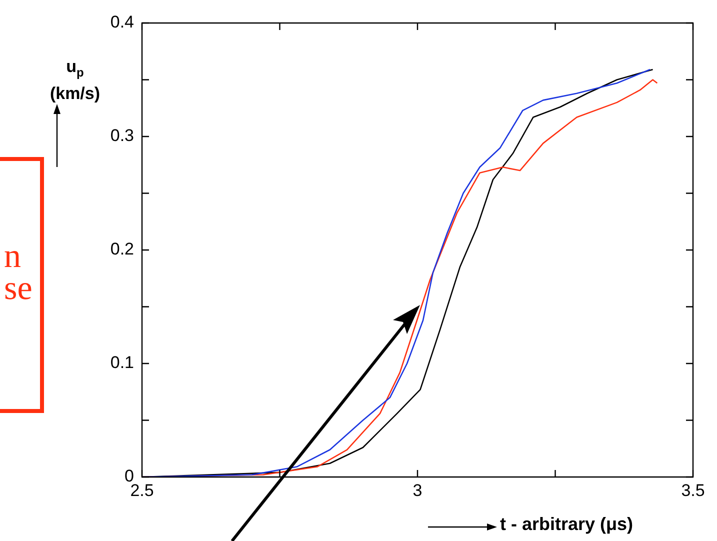 The image size is (717, 541). I want to click on x-axis-title: t - arbitrary (μs), so click(567, 524).